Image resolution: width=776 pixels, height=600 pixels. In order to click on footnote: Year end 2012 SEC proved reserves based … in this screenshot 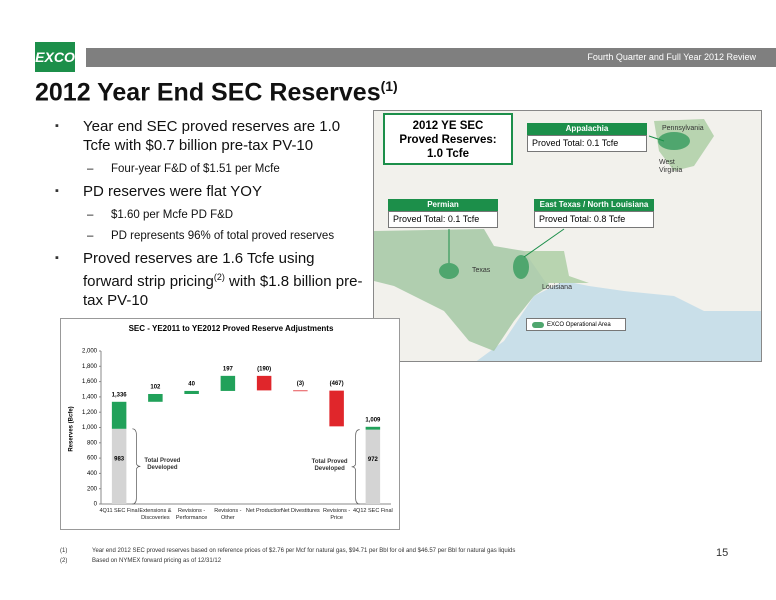, I will do `click(304, 551)`.